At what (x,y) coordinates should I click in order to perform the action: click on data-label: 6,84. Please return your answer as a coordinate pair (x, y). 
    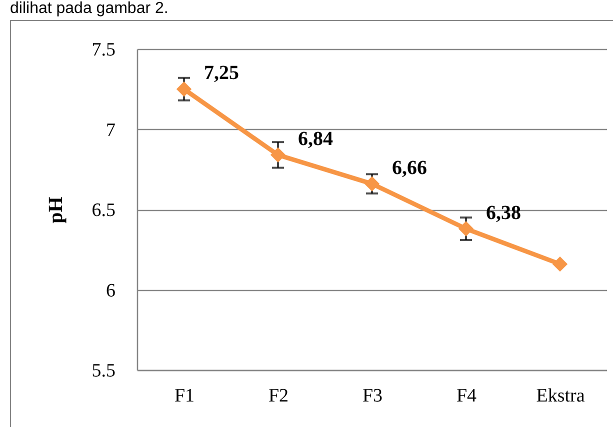
    Looking at the image, I should click on (315, 139).